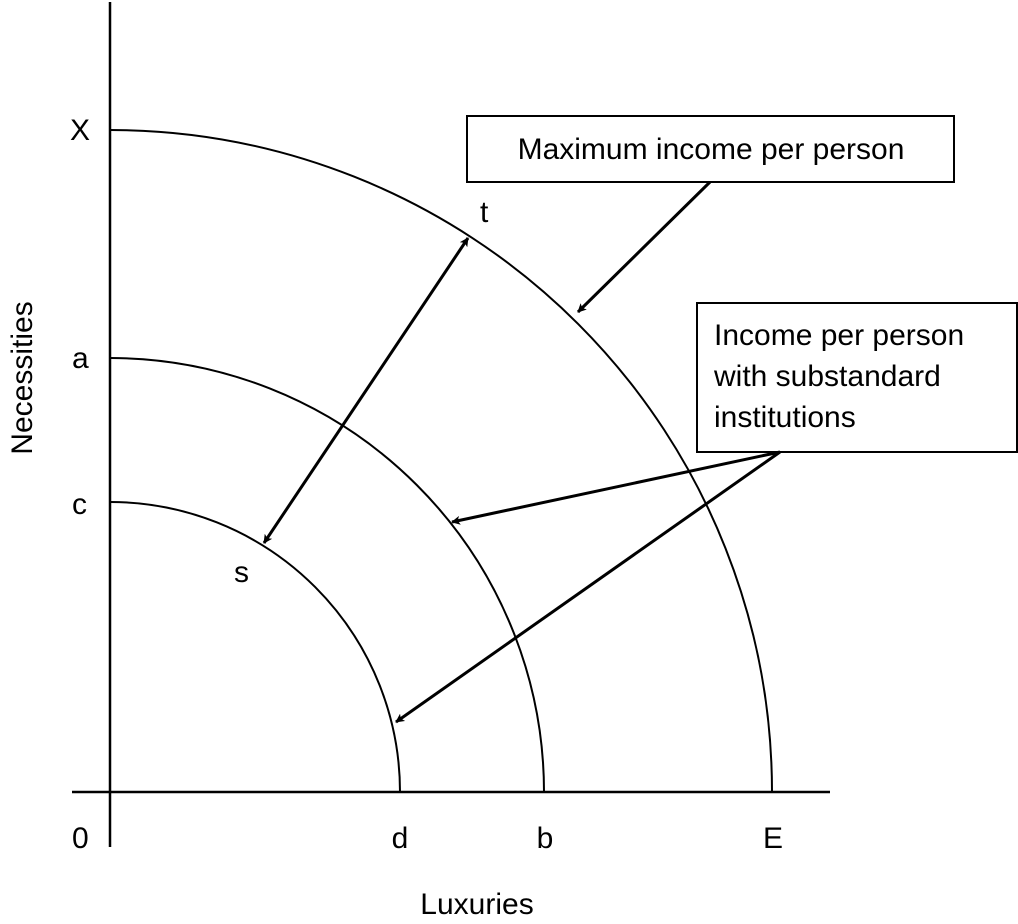 This screenshot has width=1018, height=924. What do you see at coordinates (785, 417) in the screenshot?
I see `substandard-callout-line-3: institutions` at bounding box center [785, 417].